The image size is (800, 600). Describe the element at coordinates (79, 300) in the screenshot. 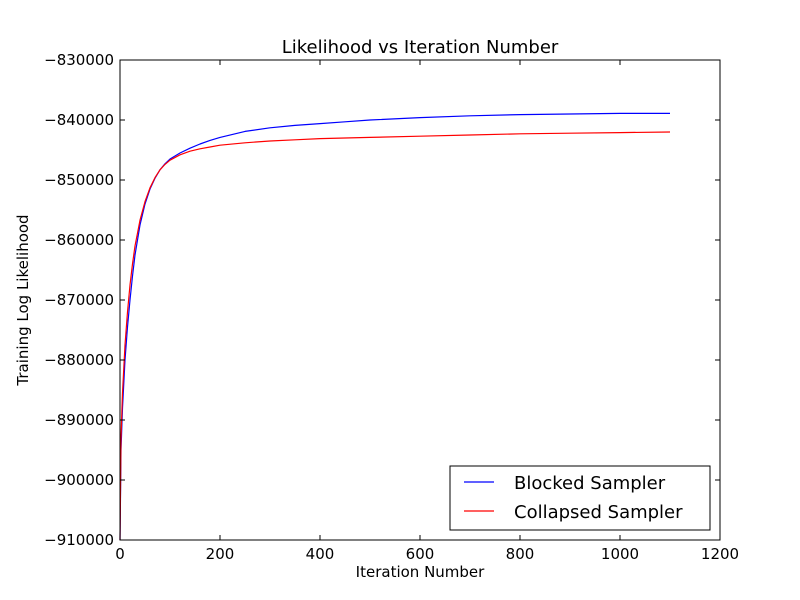

I see `y-tick-label: −870000` at that location.